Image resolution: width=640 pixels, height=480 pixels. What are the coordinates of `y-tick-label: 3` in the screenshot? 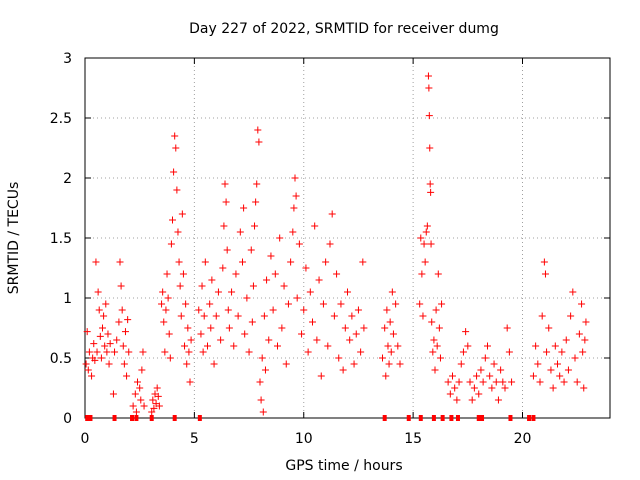 It's located at (67, 59).